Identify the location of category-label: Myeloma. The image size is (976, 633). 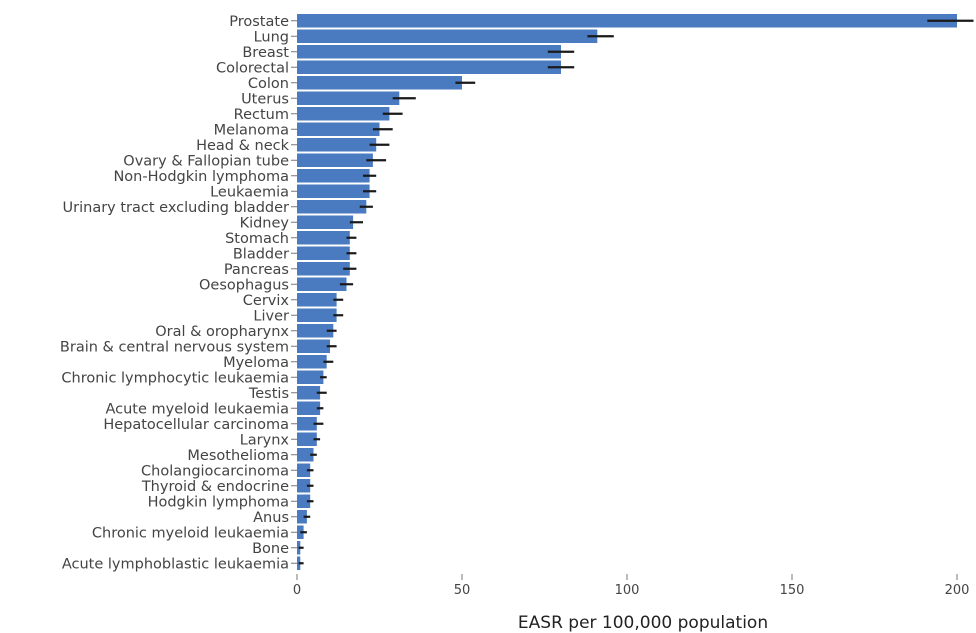
(256, 363).